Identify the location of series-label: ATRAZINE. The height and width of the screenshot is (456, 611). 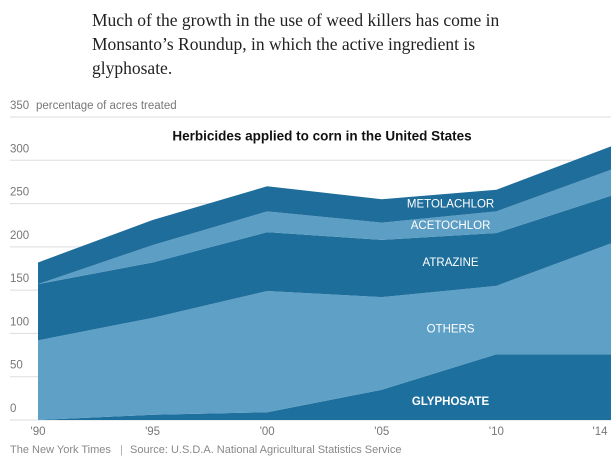
(451, 263).